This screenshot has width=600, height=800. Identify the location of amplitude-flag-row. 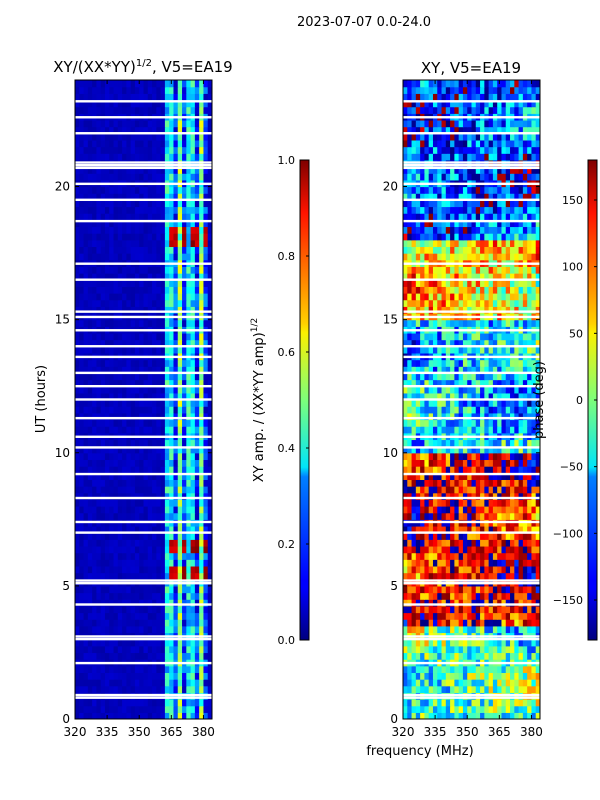
(143, 447).